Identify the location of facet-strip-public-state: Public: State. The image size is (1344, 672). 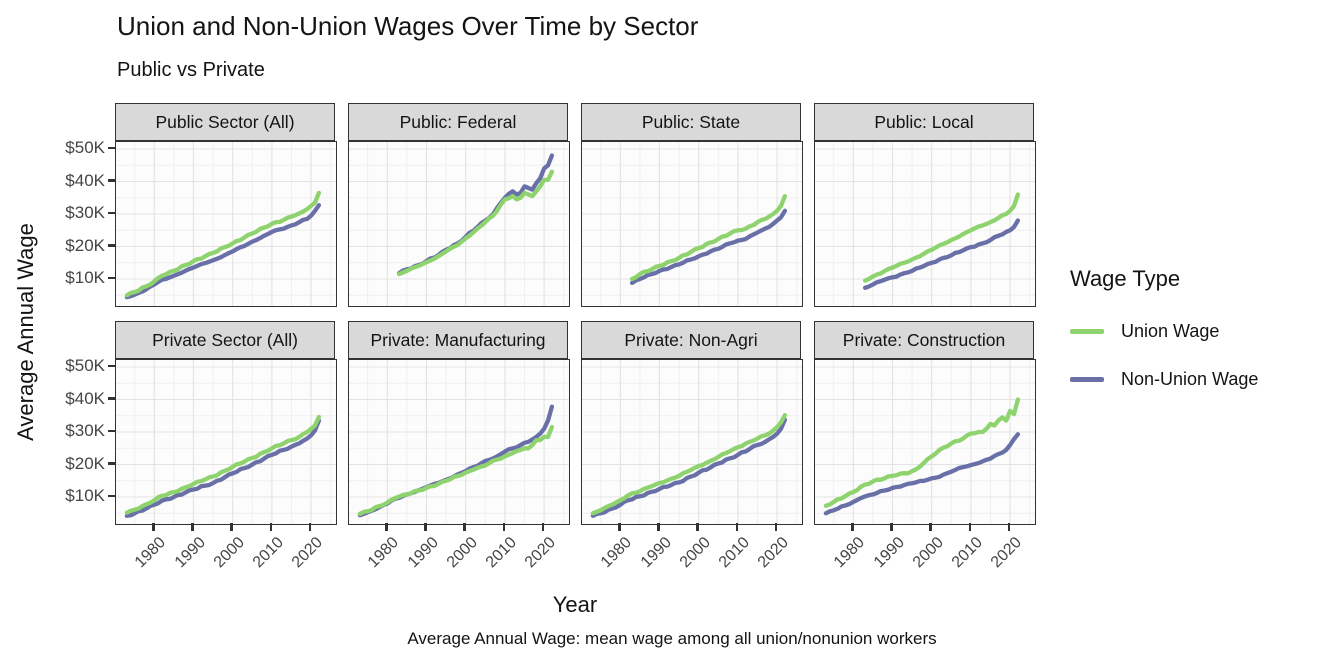
(691, 122).